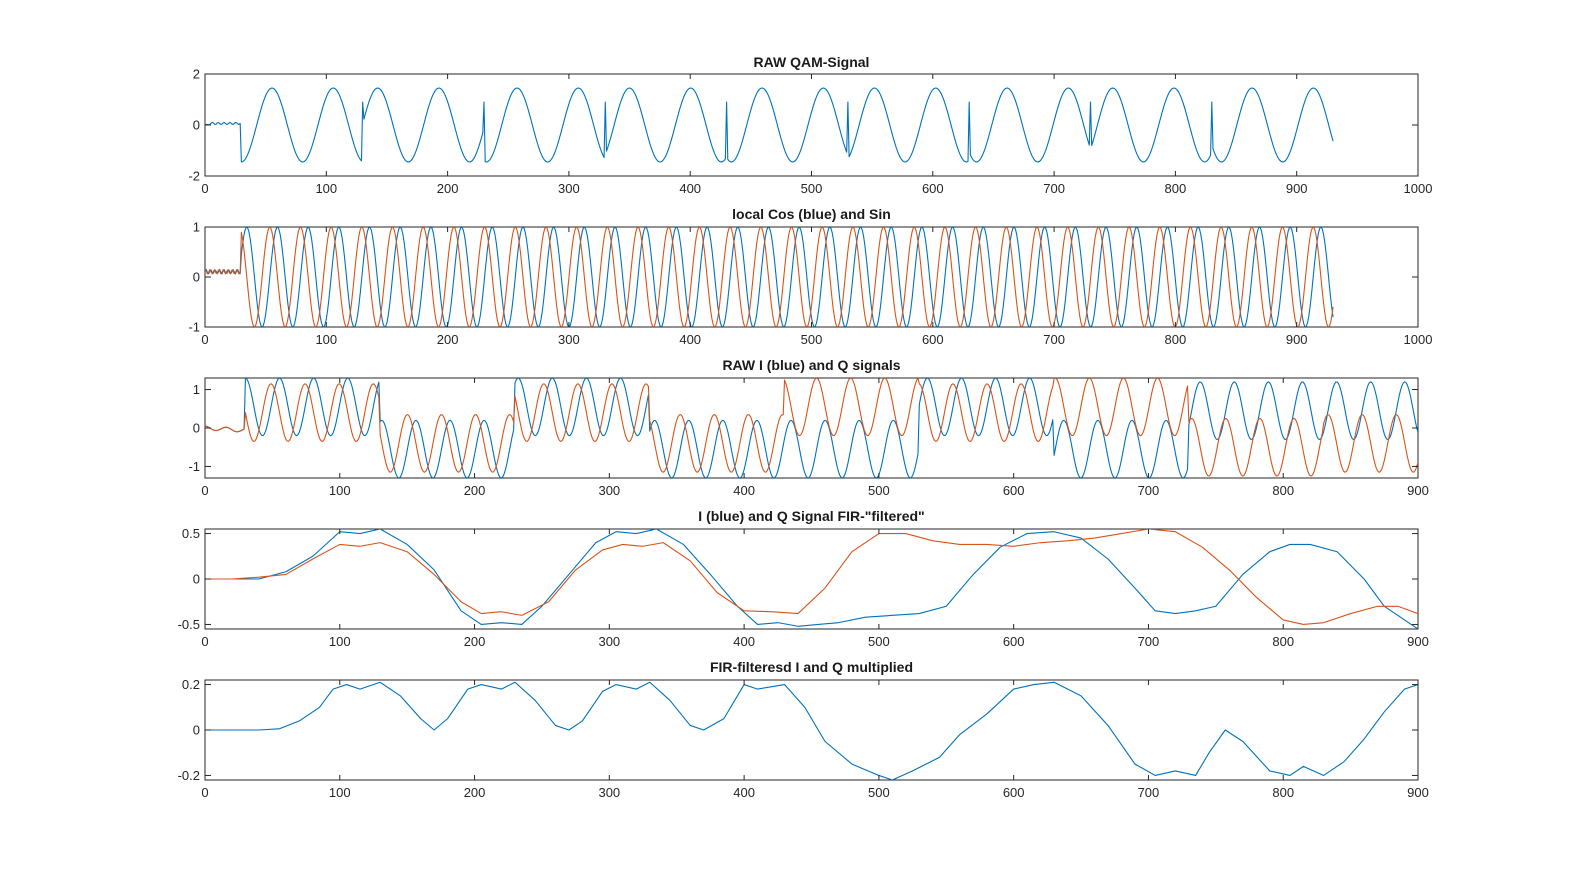 The image size is (1590, 889). What do you see at coordinates (196, 730) in the screenshot?
I see `subplot-5-ytick-label: 0` at bounding box center [196, 730].